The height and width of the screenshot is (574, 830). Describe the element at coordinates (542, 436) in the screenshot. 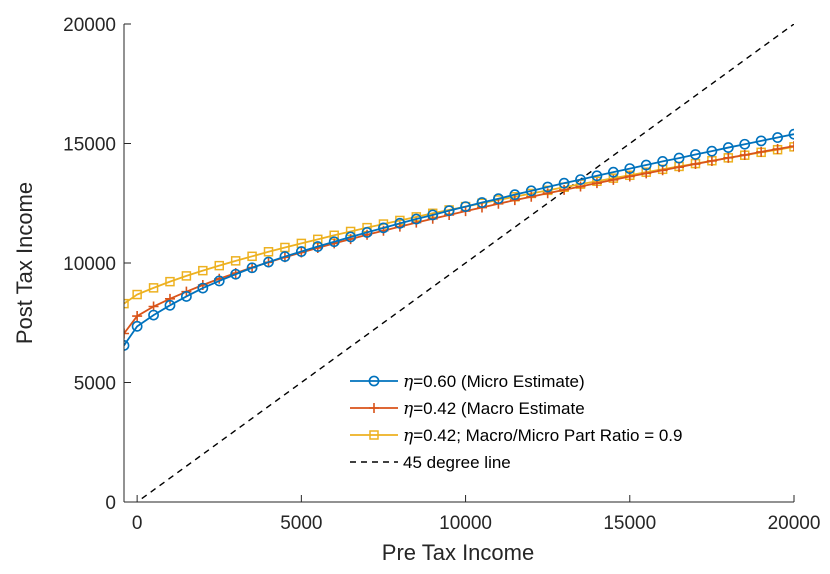

I see `legend-label: η=0.42; Macro/Micro Part Ratio = 0.9` at that location.